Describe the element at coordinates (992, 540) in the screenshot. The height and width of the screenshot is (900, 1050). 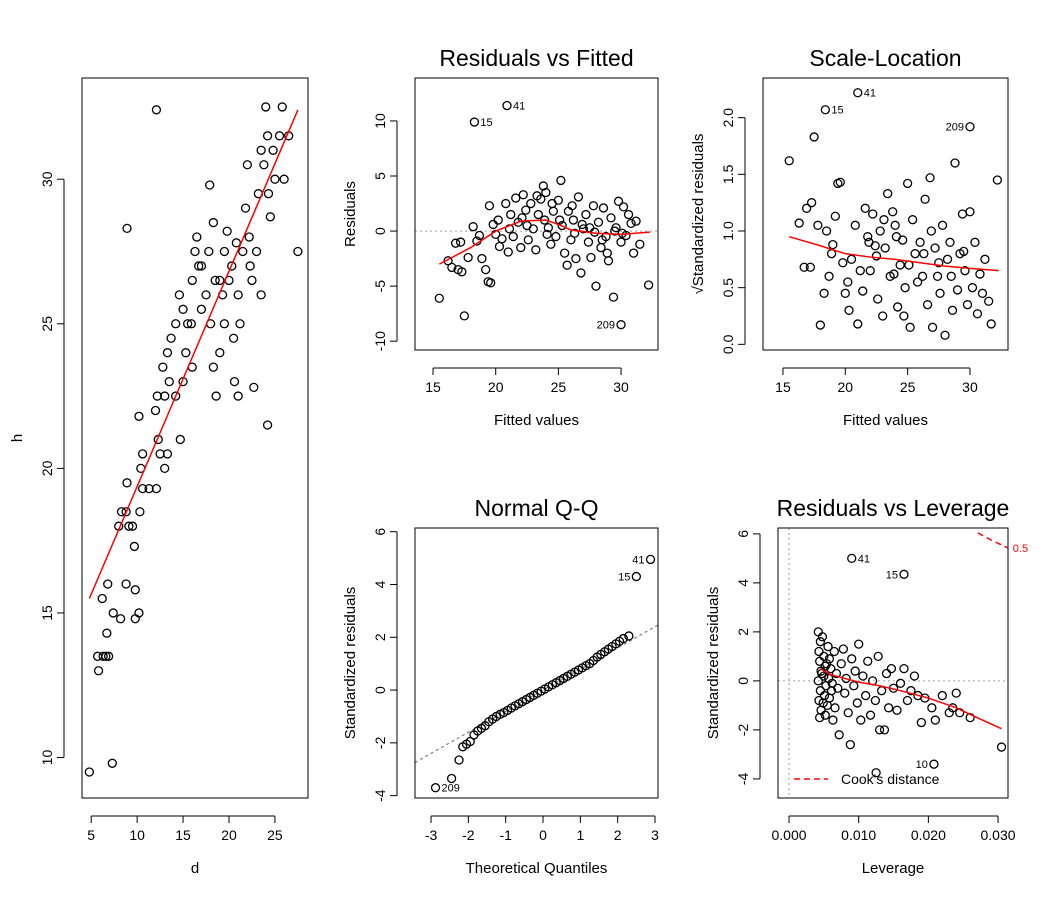
I see `cooks-distance-line` at that location.